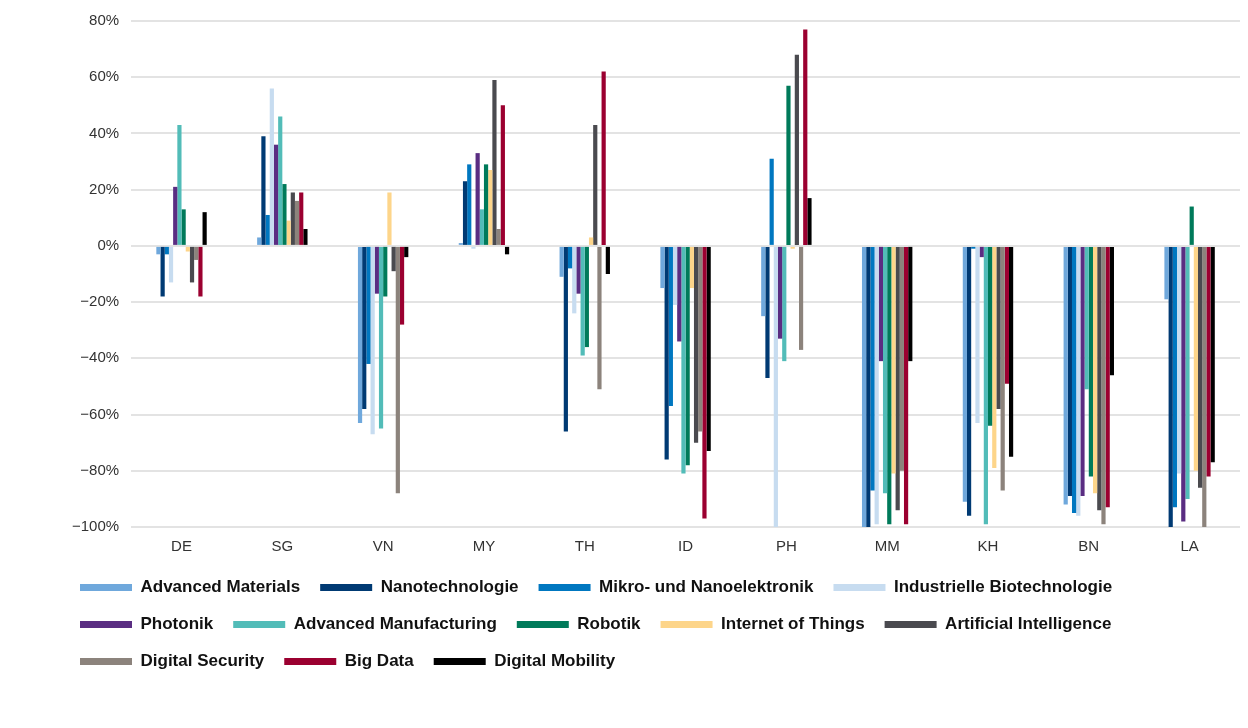 The width and height of the screenshot is (1248, 728). I want to click on y-tick-label: −20%, so click(100, 301).